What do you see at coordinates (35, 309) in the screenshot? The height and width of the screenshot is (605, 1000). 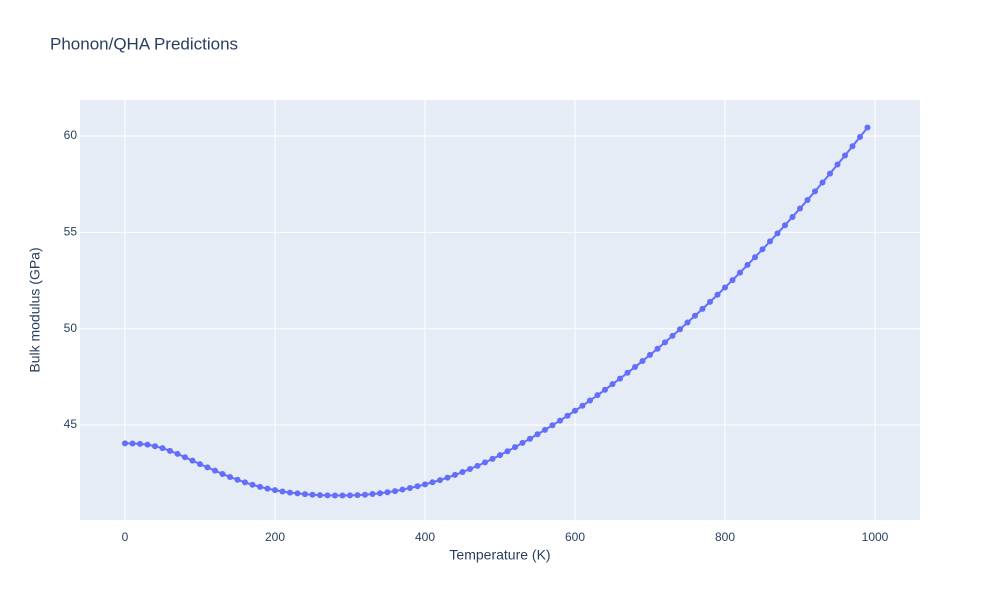 I see `y-axis-title: Bulk modulus (GPa)` at bounding box center [35, 309].